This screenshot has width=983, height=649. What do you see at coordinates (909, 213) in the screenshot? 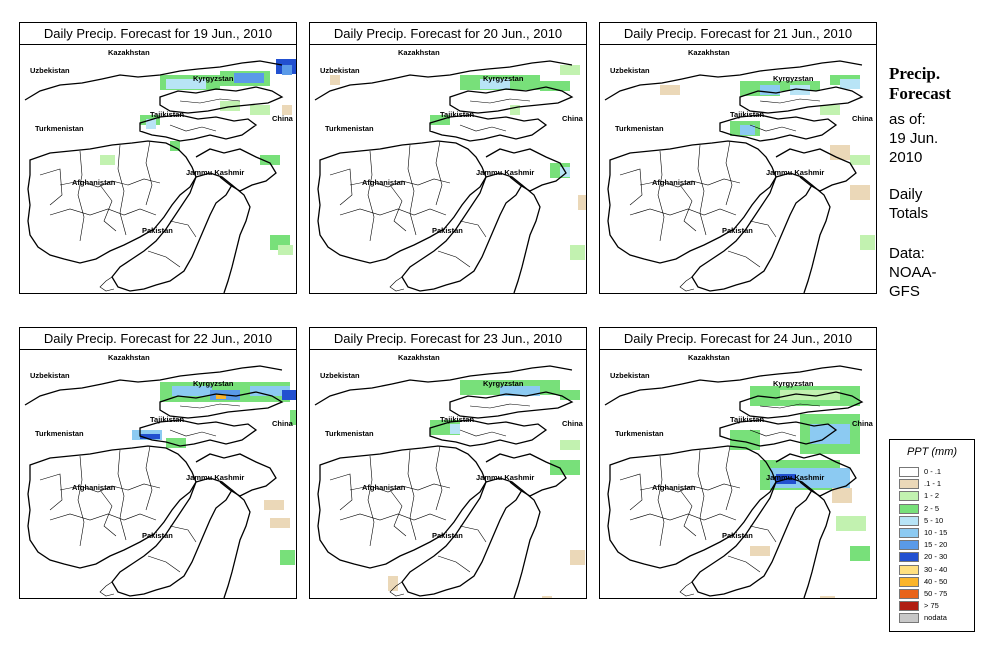
I see `totals-line2: Totals` at bounding box center [909, 213].